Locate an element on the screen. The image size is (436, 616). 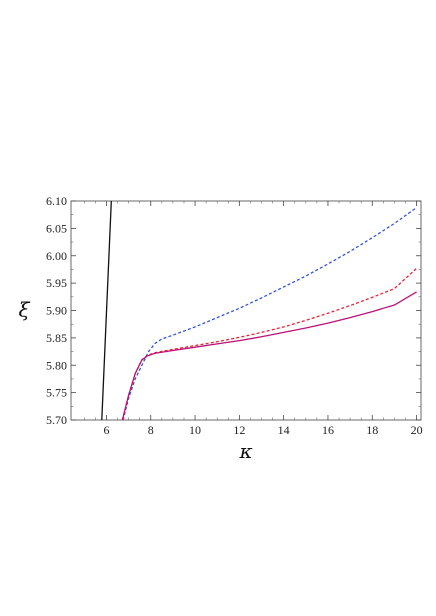
y-tick-label: 5.75 is located at coordinates (56, 393).